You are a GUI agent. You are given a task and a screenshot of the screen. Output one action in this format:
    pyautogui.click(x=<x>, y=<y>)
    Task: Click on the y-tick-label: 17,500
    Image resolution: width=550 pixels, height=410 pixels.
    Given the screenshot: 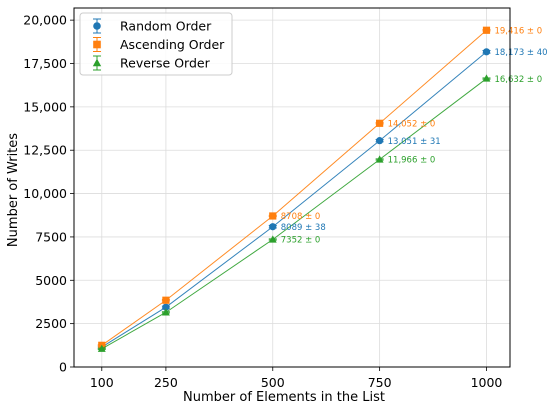 What is the action you would take?
    pyautogui.click(x=45, y=63)
    